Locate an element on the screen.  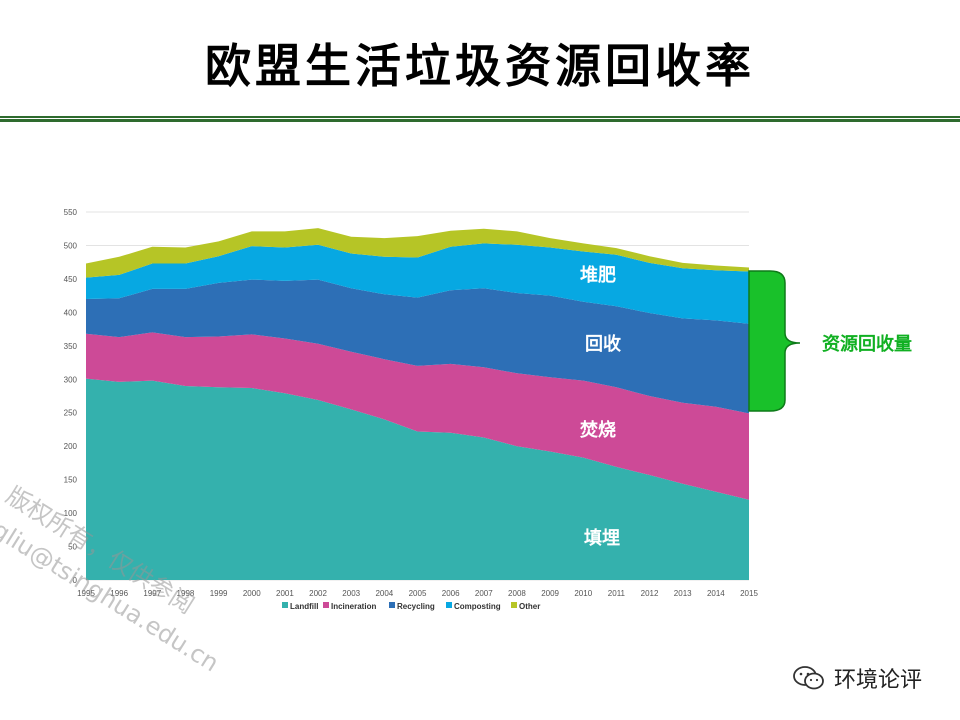
legend-item-incineration: Incineration is located at coordinates (349, 606).